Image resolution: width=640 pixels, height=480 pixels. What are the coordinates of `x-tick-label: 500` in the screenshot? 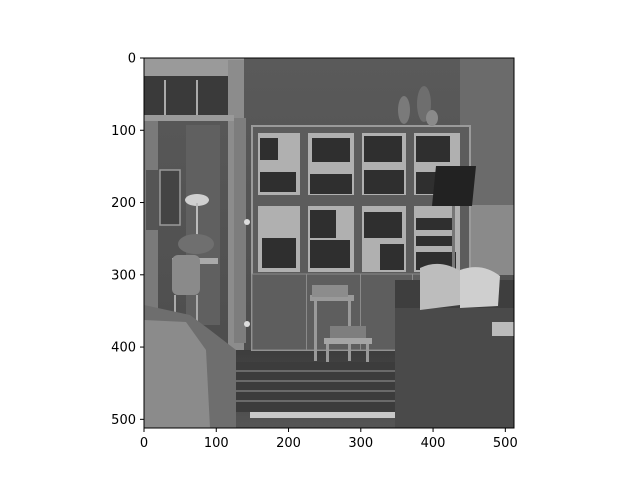 It's located at (505, 443).